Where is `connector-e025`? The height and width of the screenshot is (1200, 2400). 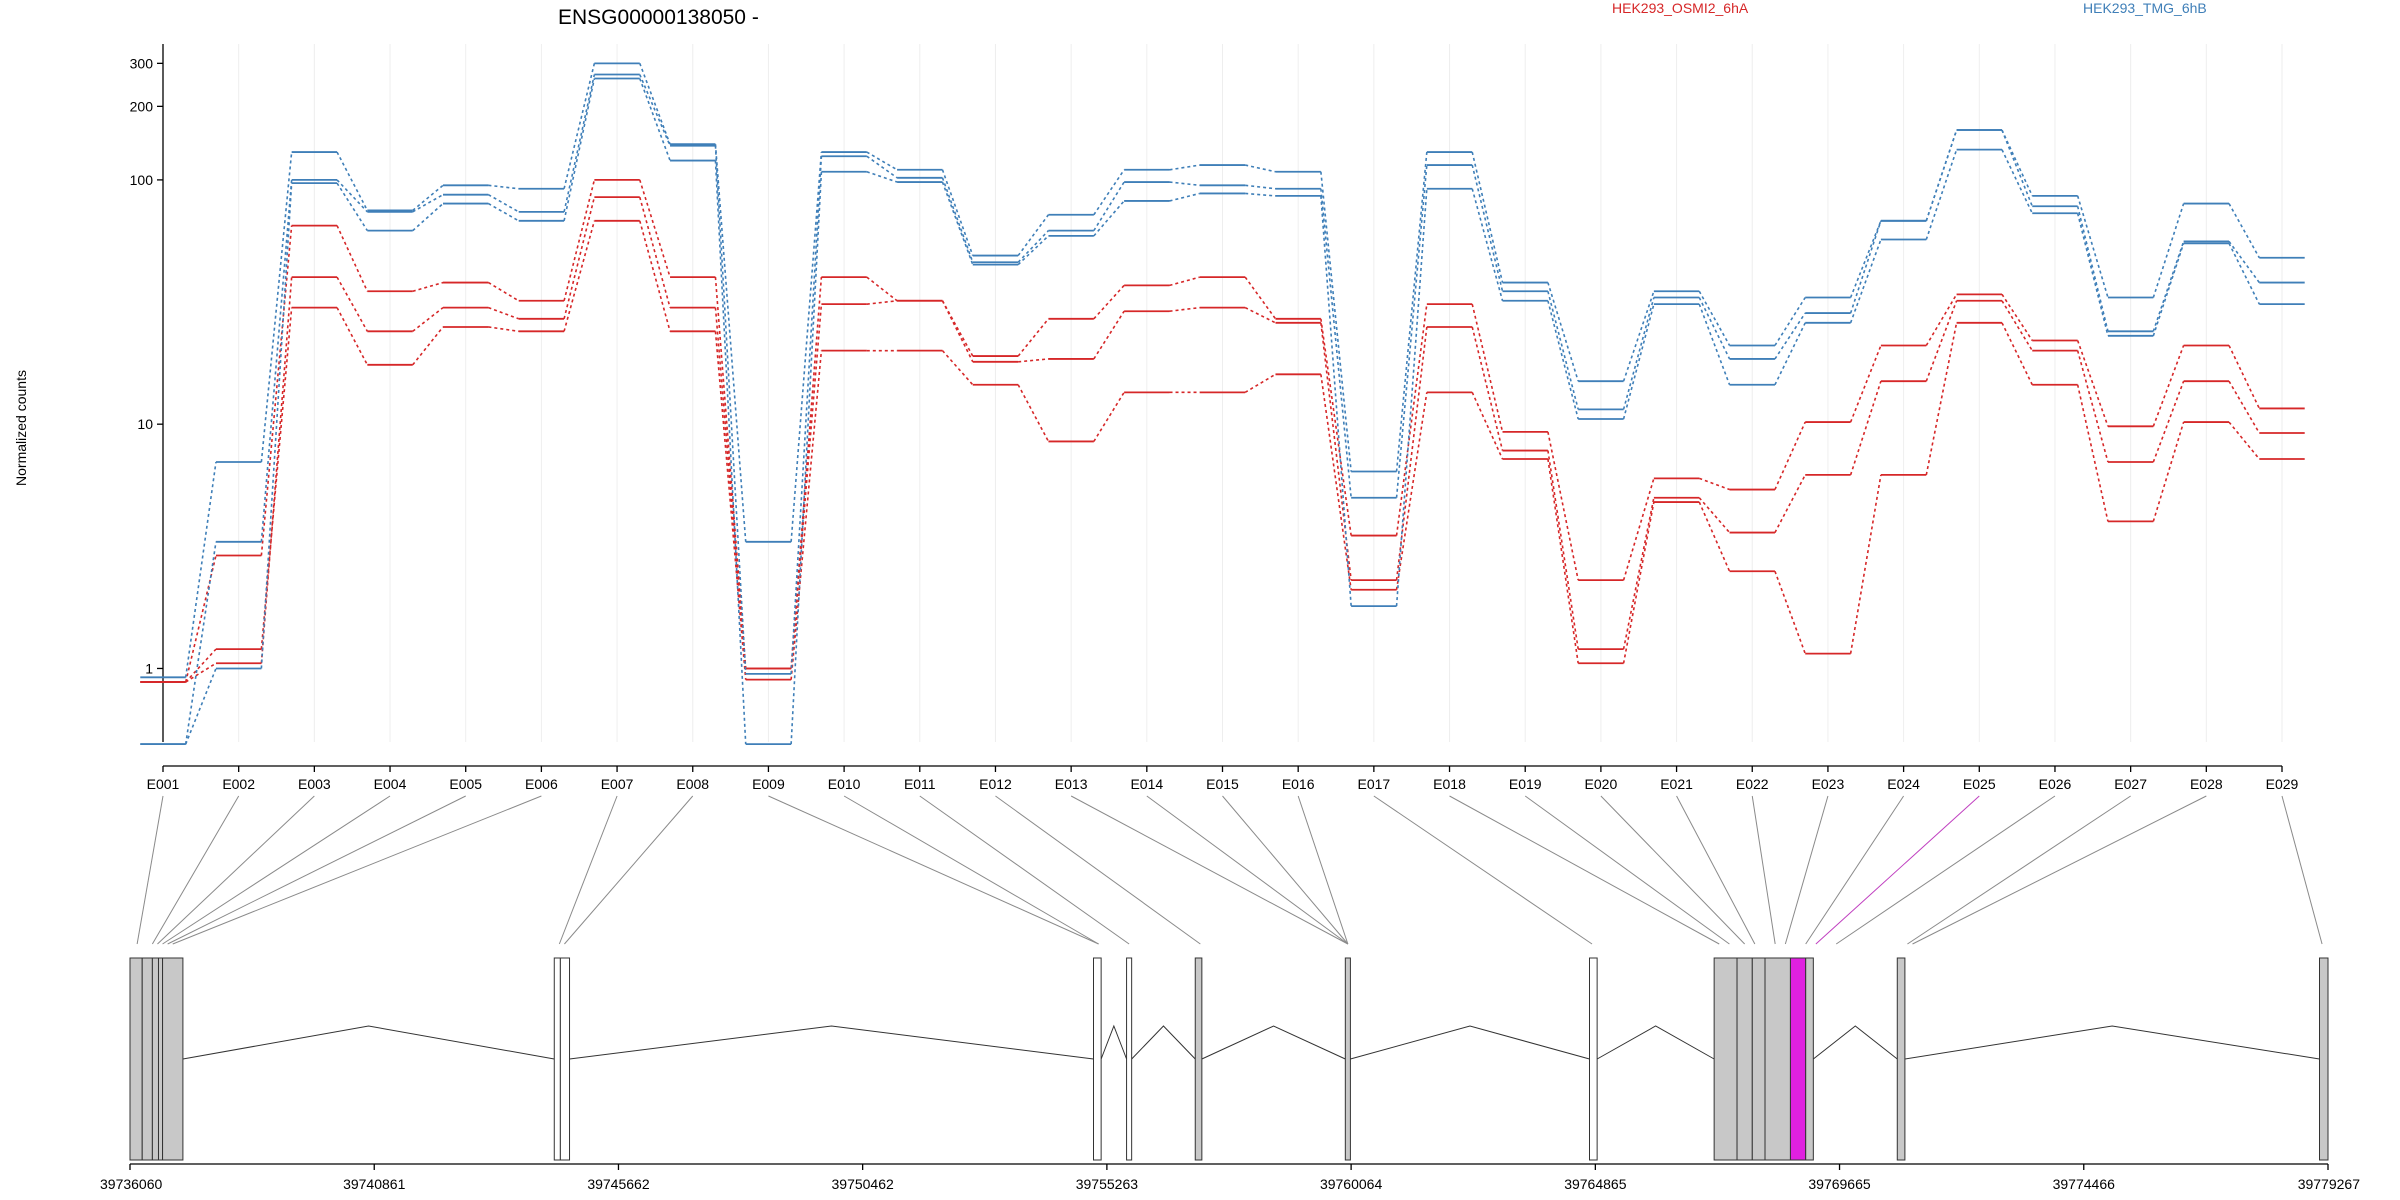 connector-e025 is located at coordinates (1897, 870).